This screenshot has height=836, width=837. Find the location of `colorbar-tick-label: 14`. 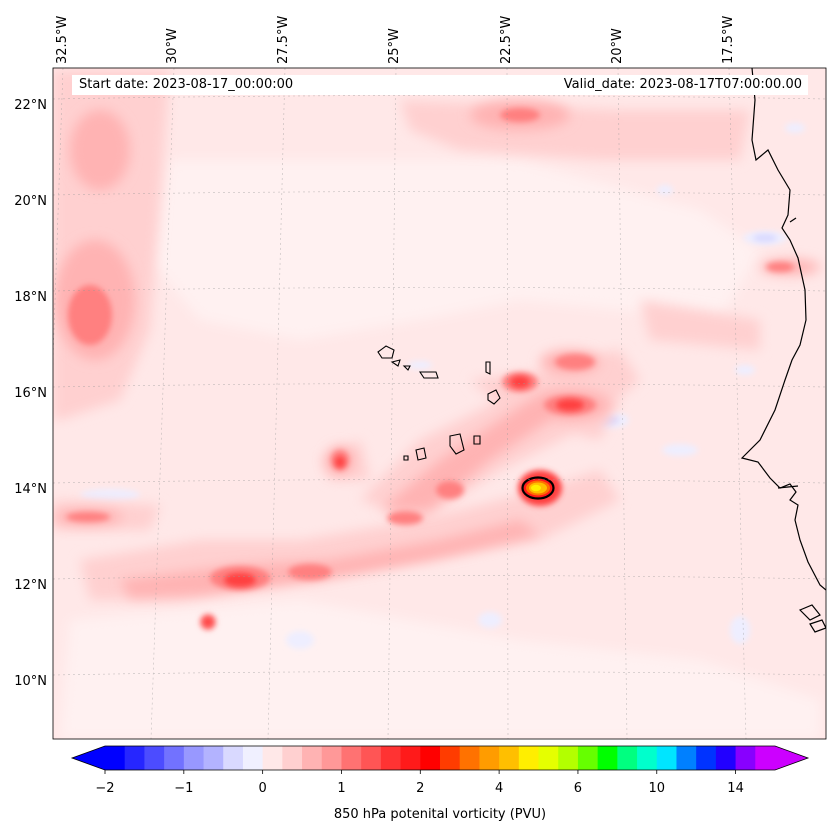

colorbar-tick-label: 14 is located at coordinates (735, 788).